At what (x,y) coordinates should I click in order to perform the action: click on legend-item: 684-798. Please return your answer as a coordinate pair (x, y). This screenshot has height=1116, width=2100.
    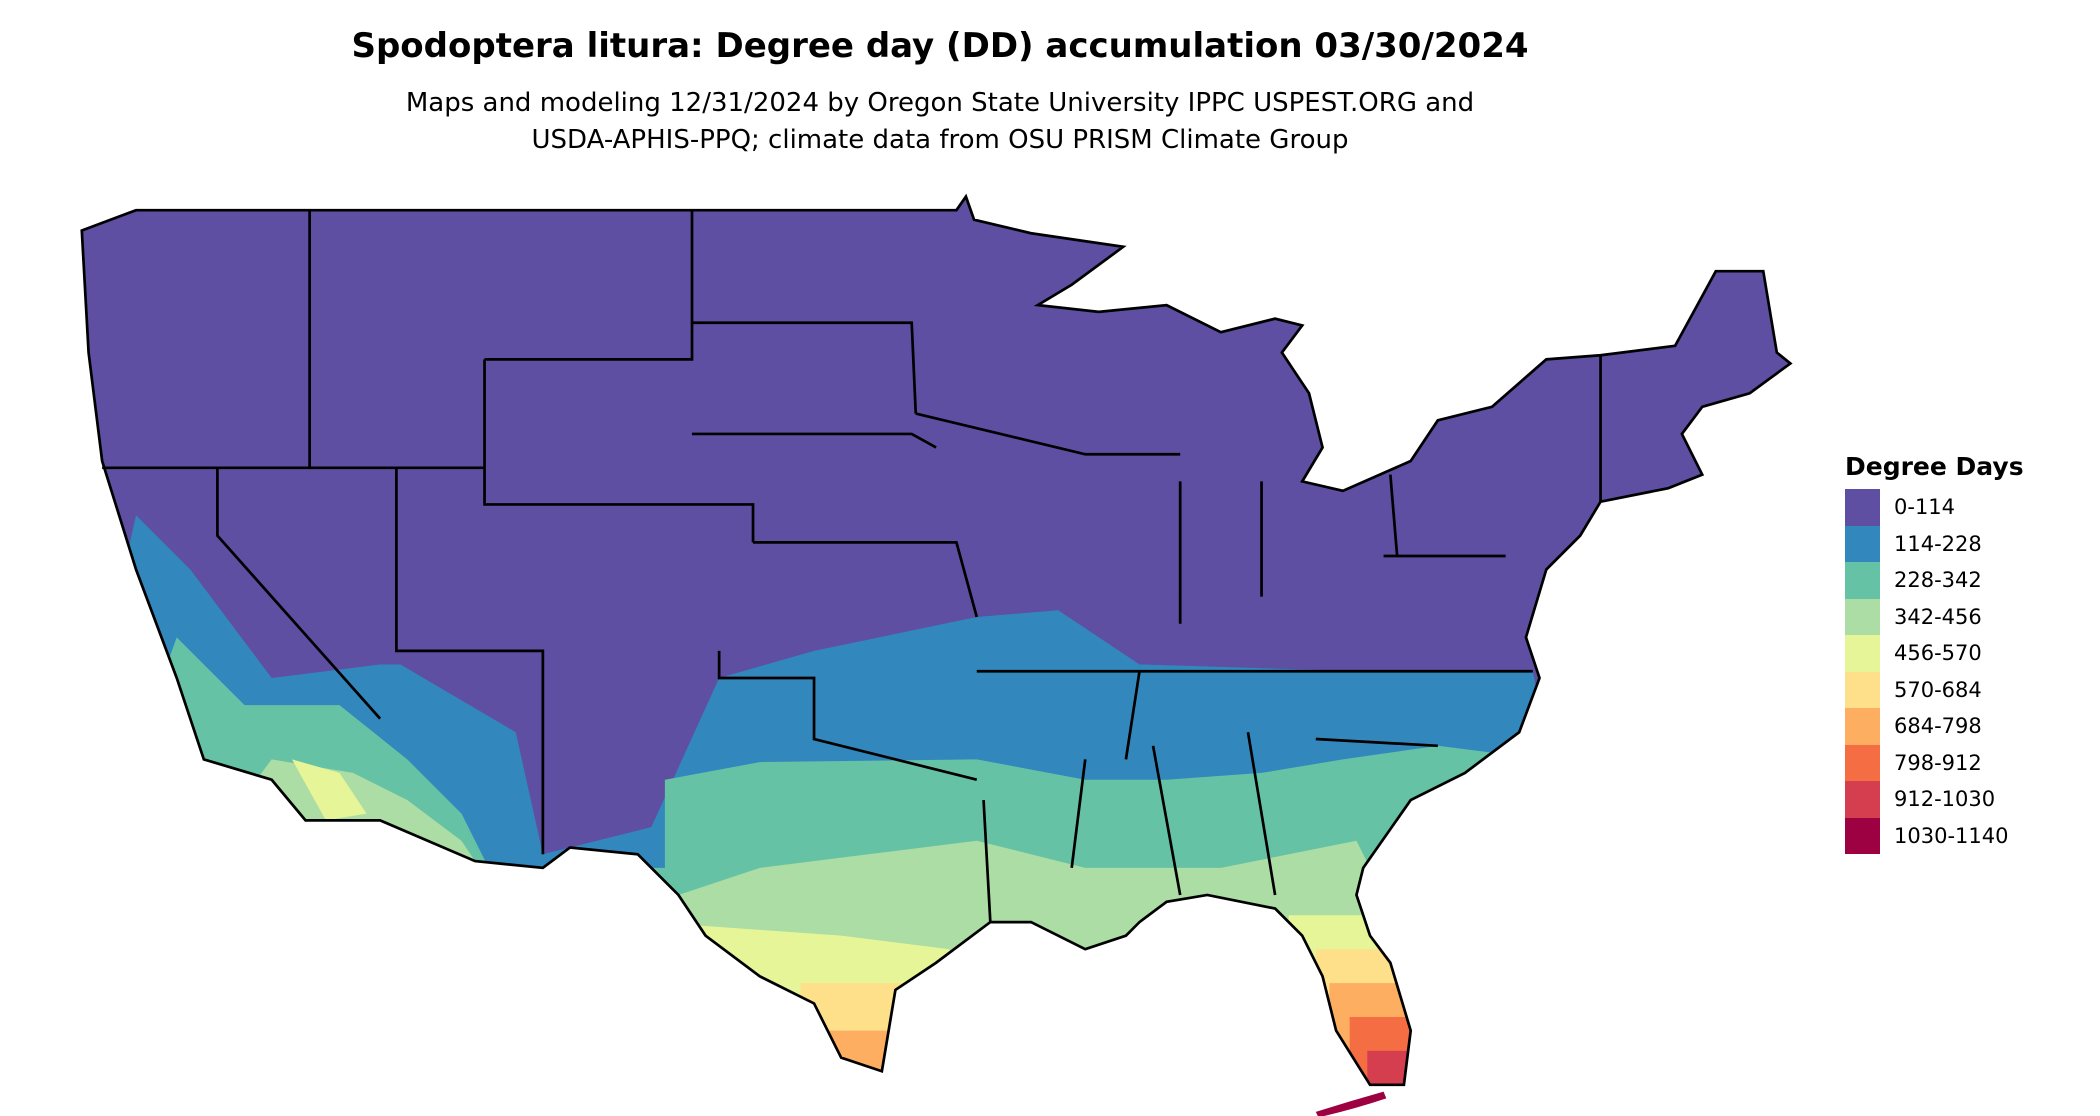
    Looking at the image, I should click on (1934, 726).